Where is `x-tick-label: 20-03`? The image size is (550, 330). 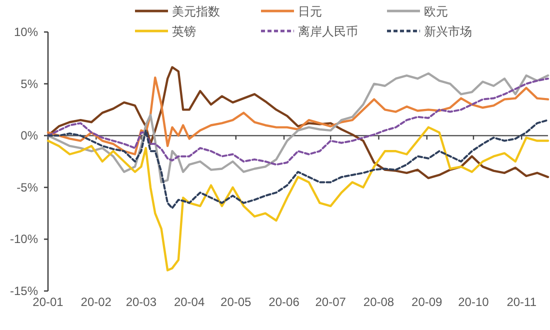 x-tick-label: 20-03 is located at coordinates (141, 302).